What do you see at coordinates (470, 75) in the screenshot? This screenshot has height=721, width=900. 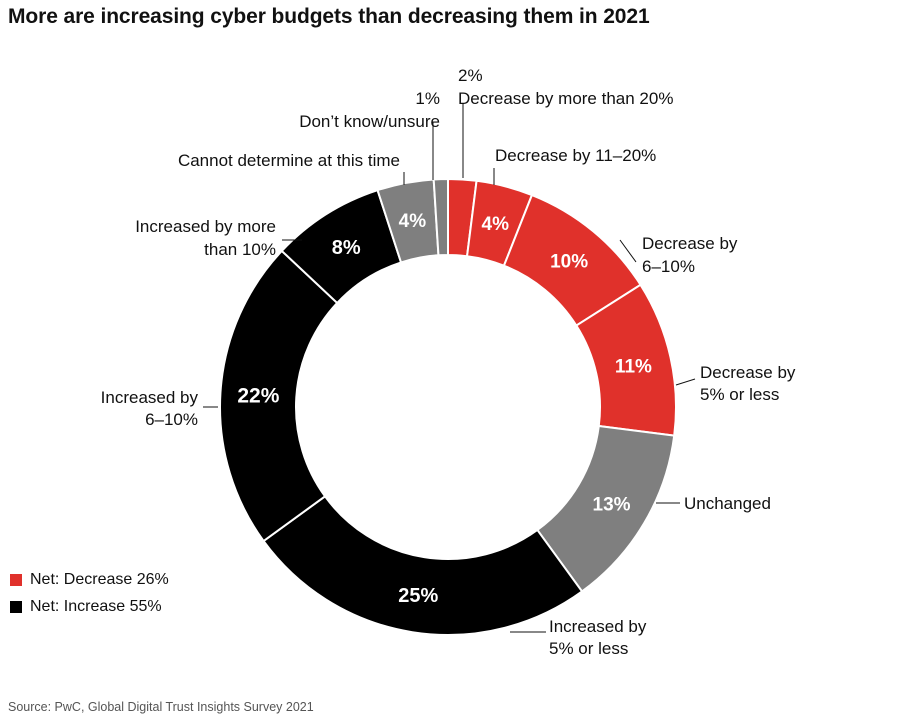 I see `slice-outer-value-0: 2%` at bounding box center [470, 75].